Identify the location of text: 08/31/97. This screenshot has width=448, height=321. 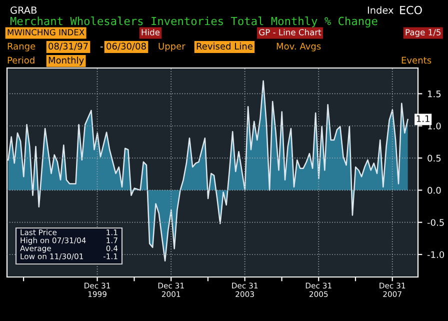
(68, 46).